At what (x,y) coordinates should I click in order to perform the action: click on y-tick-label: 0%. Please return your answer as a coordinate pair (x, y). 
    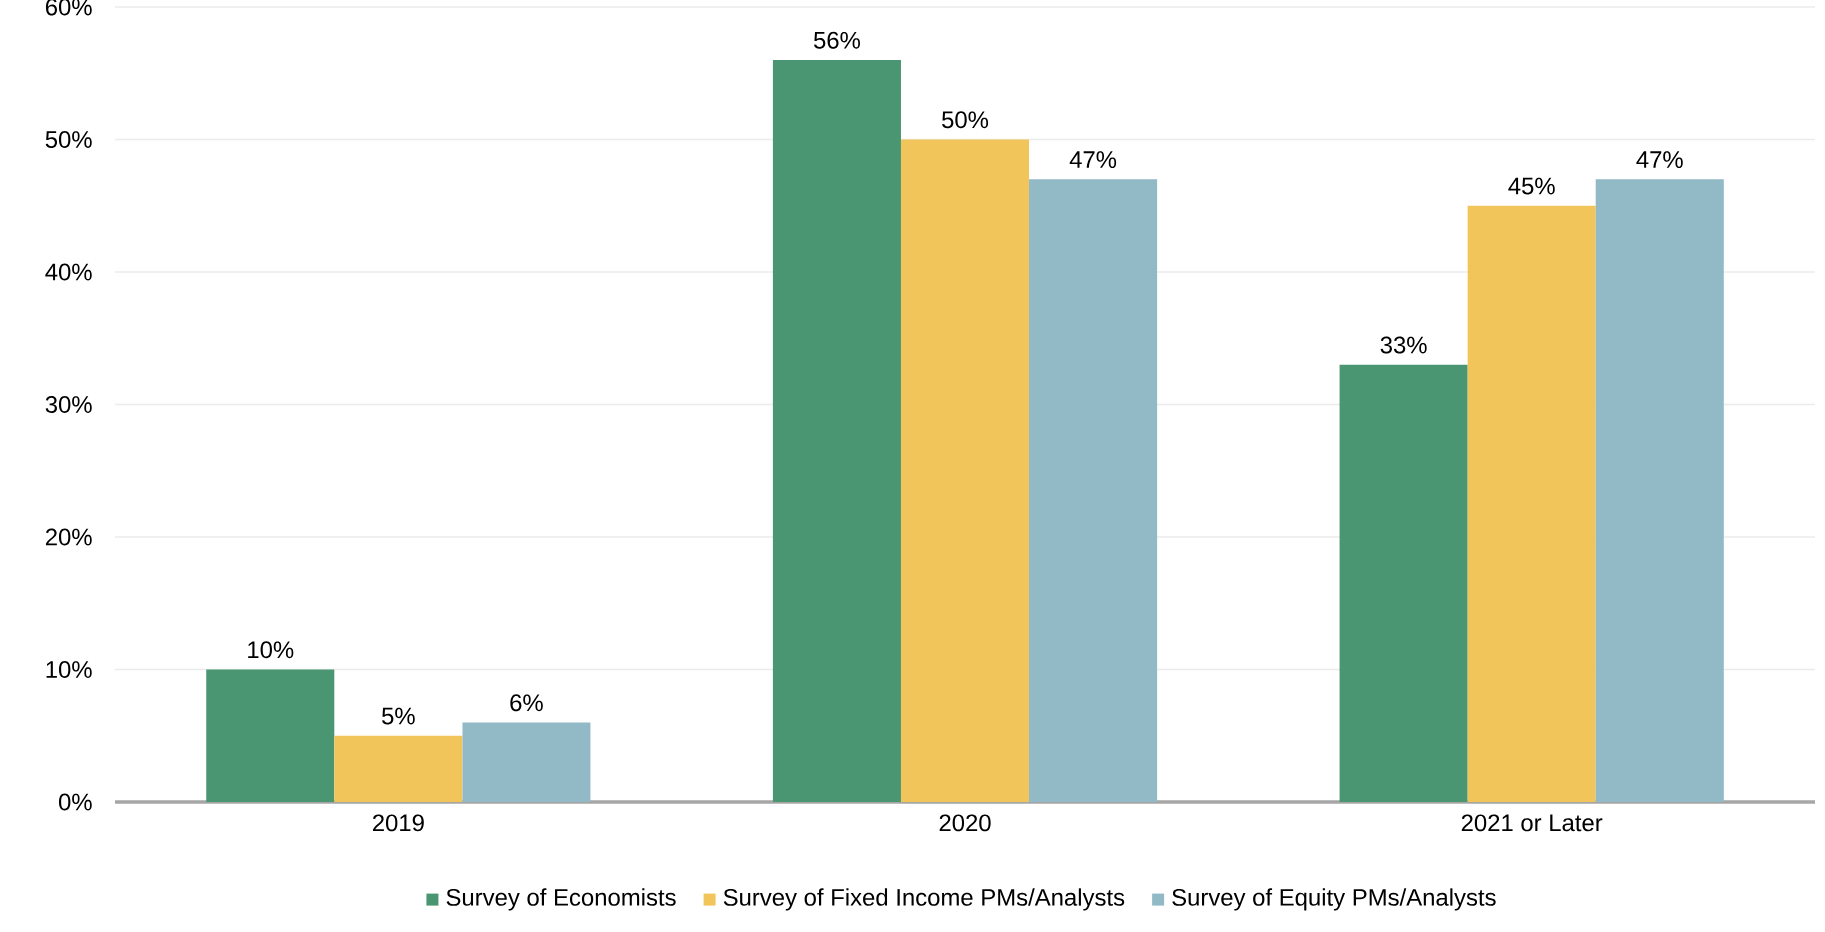
    Looking at the image, I should click on (75, 802).